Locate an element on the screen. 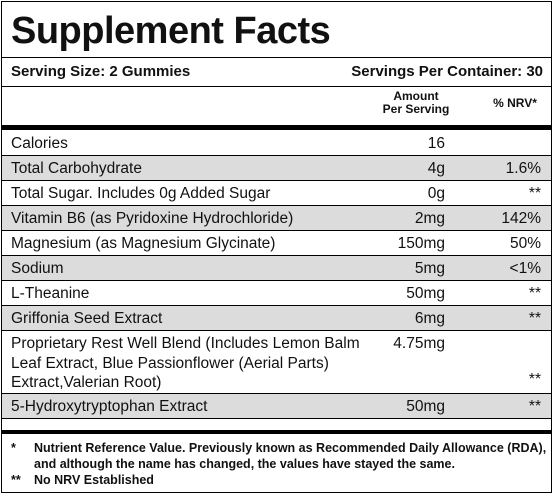 Image resolution: width=555 pixels, height=496 pixels. nutrient-name: Griffonia Seed Extract is located at coordinates (87, 318).